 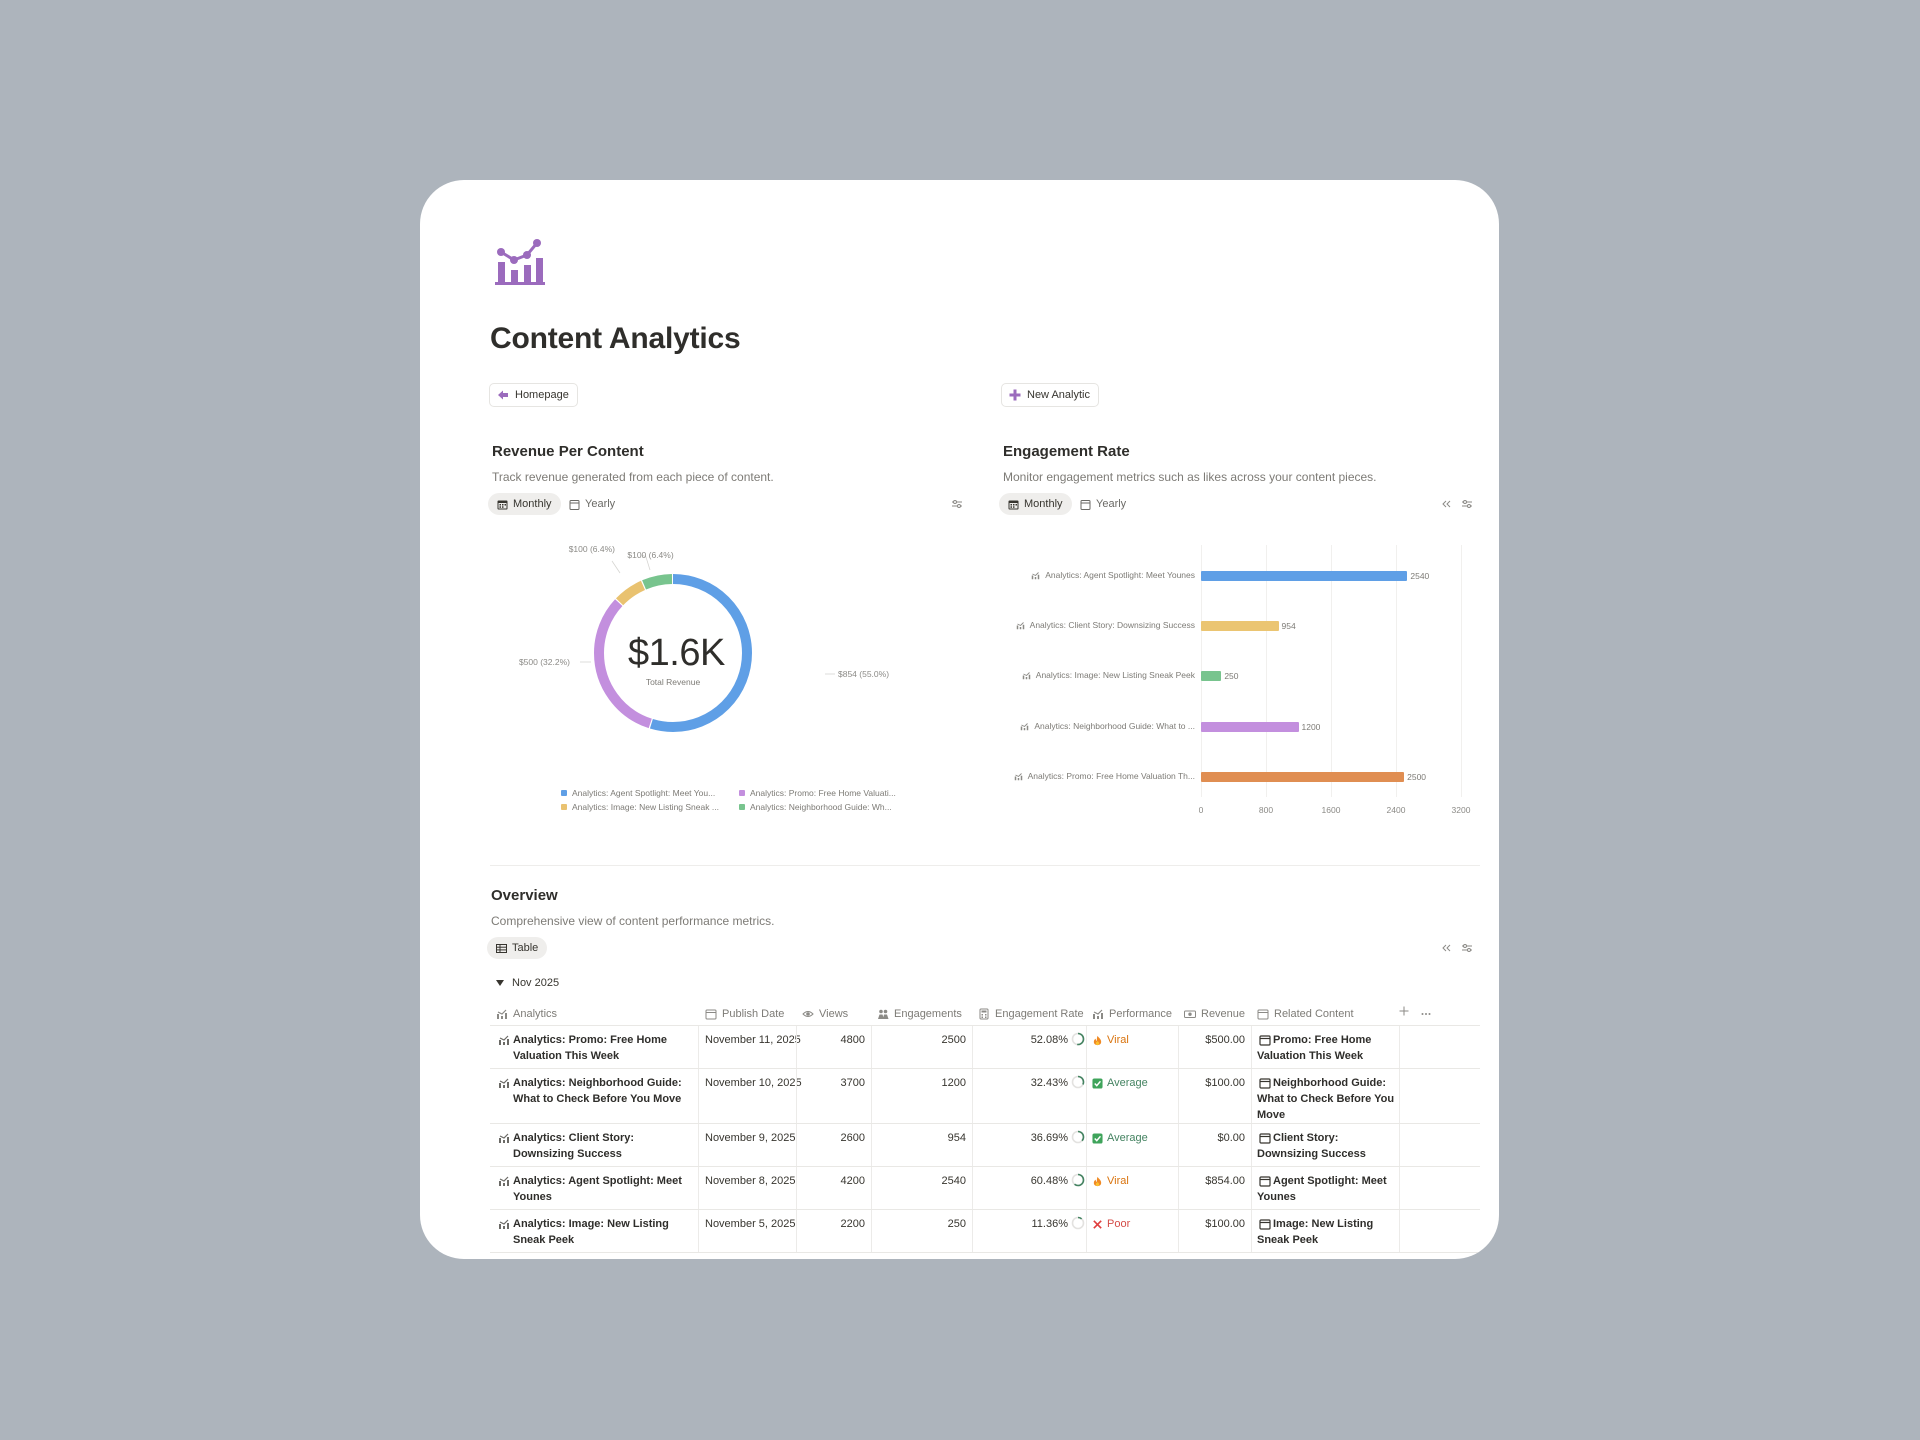 I want to click on cell-engagement-rate: 11.36%, so click(x=1050, y=1224).